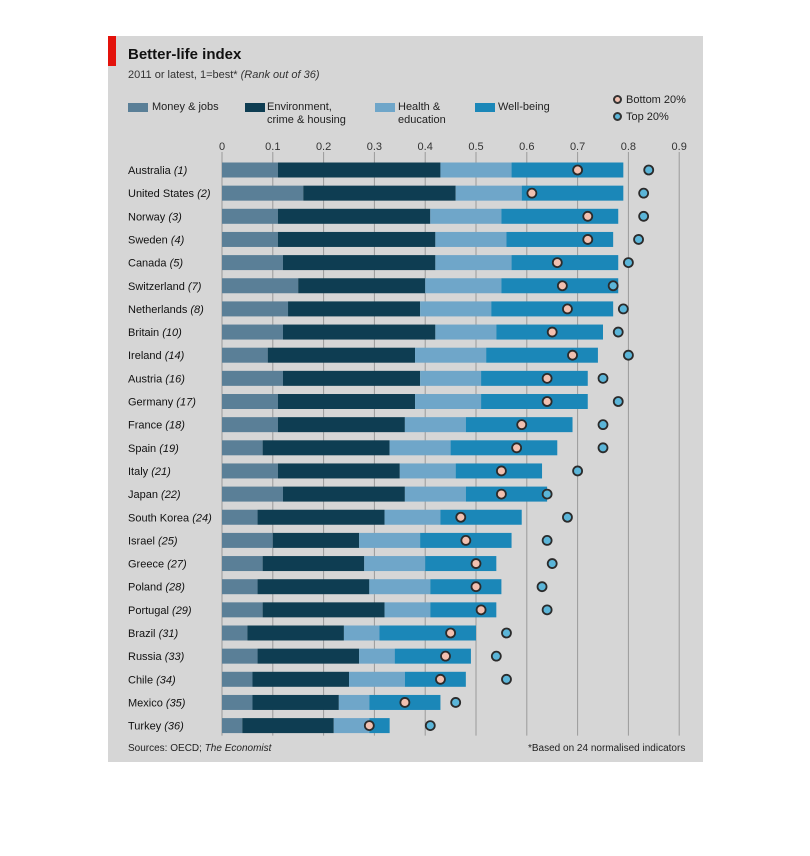 The height and width of the screenshot is (856, 810). What do you see at coordinates (166, 680) in the screenshot?
I see `country-rank: (34)` at bounding box center [166, 680].